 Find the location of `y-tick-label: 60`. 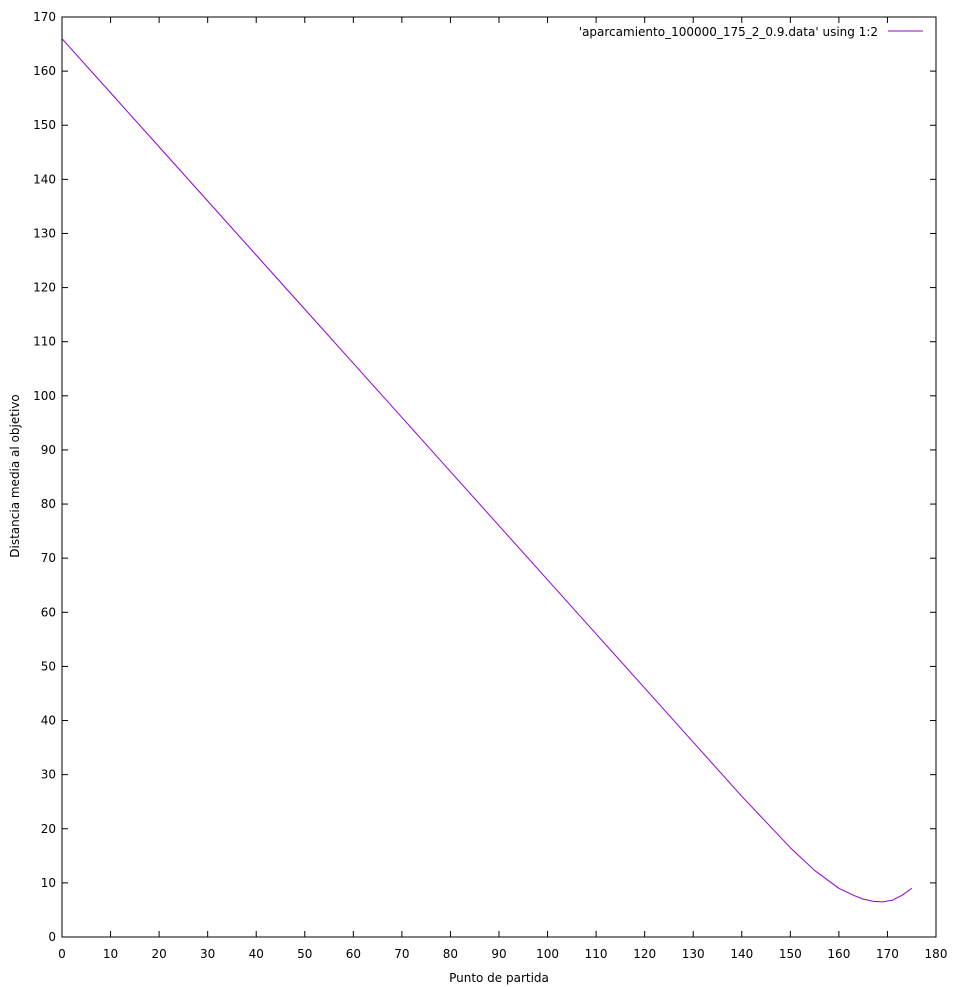

y-tick-label: 60 is located at coordinates (48, 612).